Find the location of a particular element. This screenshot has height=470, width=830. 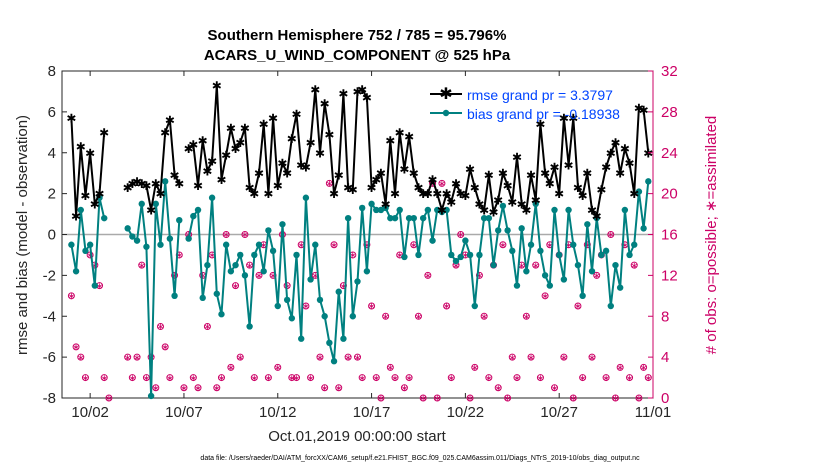

y-tick-label: 6 is located at coordinates (52, 112).